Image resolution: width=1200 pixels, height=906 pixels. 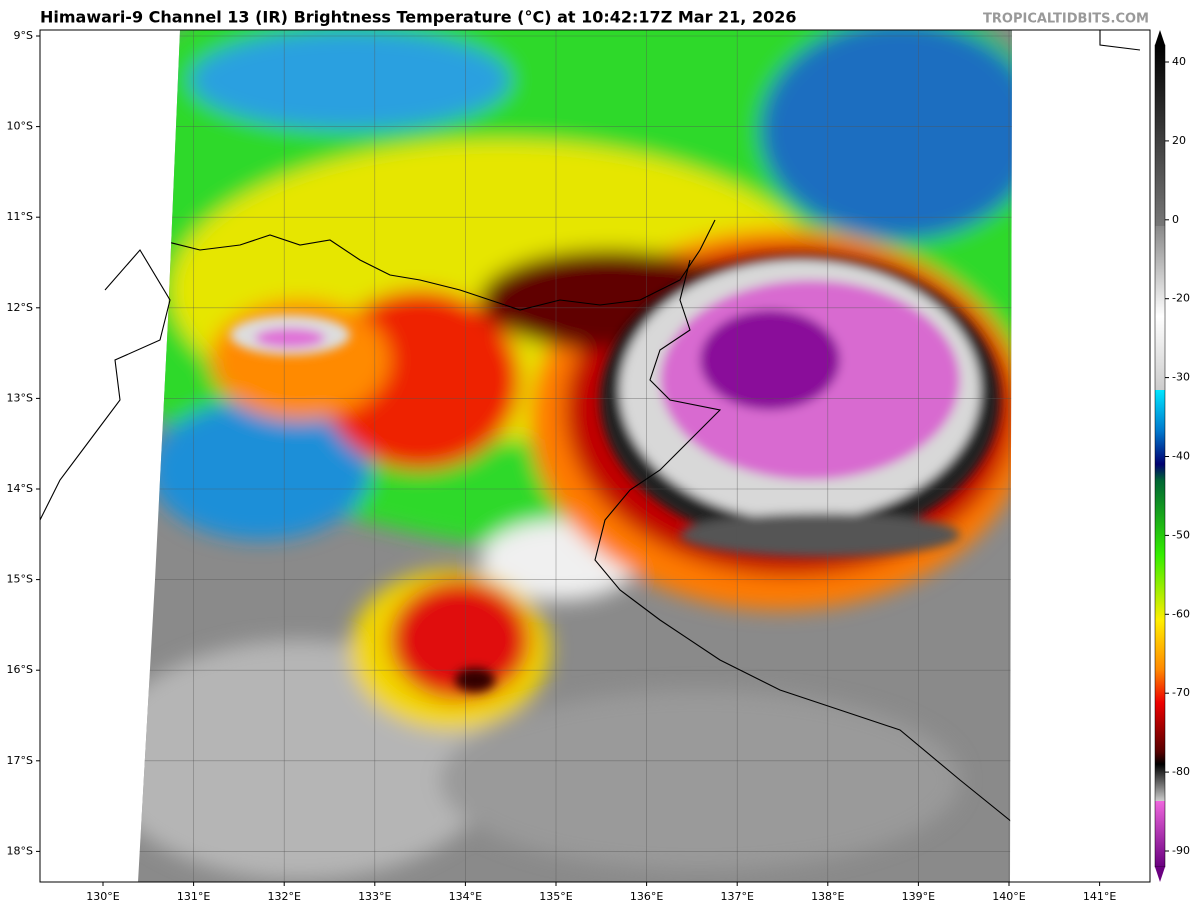 What do you see at coordinates (1181, 534) in the screenshot?
I see `colorbar-label: -50` at bounding box center [1181, 534].